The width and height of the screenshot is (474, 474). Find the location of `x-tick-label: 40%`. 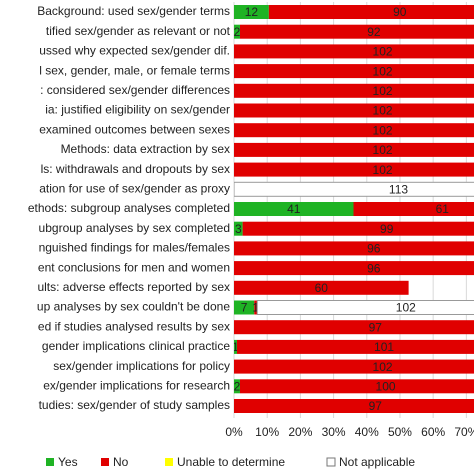

x-tick-label: 40% is located at coordinates (367, 432).